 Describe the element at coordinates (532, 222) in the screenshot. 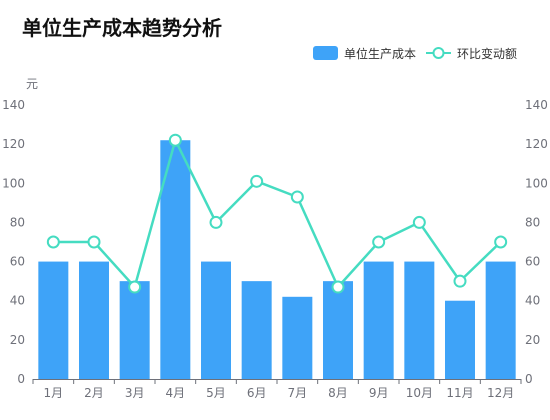

I see `y-tick-label-right: 80` at that location.